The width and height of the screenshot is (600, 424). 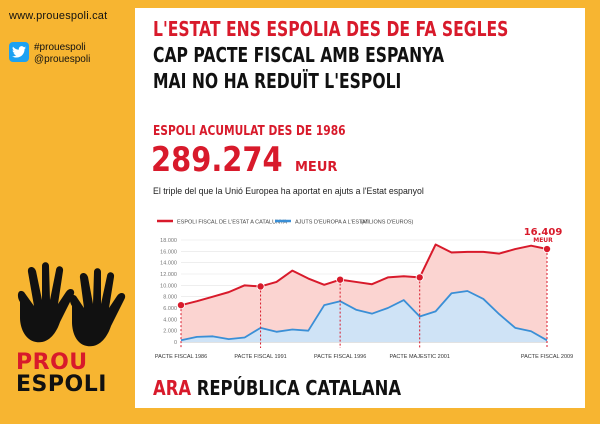 What do you see at coordinates (387, 223) in the screenshot?
I see `legend-units: (MILIONS D'EUROS)` at bounding box center [387, 223].